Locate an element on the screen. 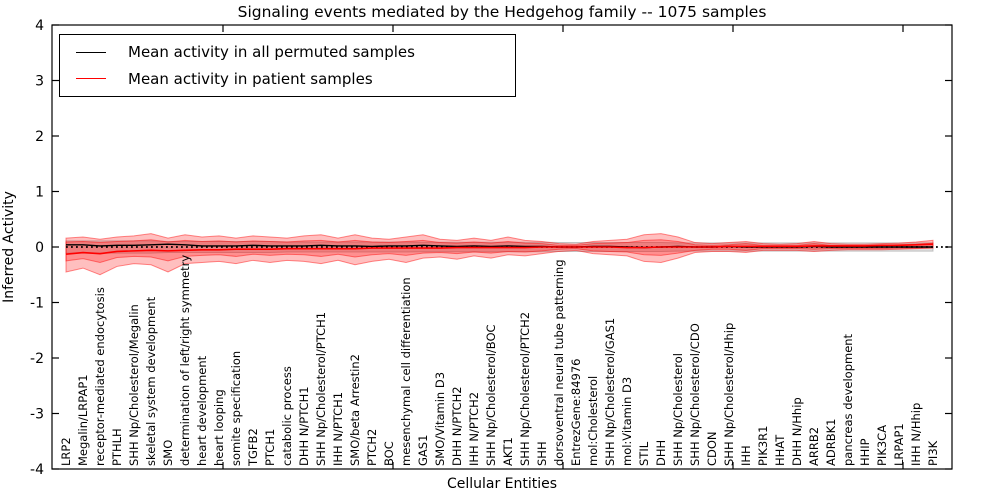 The width and height of the screenshot is (1000, 500). x-tick-label: PTHLH is located at coordinates (117, 447).